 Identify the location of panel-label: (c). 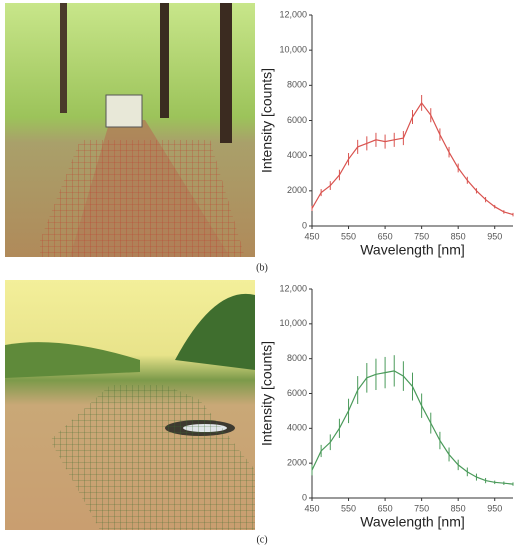
(261, 539).